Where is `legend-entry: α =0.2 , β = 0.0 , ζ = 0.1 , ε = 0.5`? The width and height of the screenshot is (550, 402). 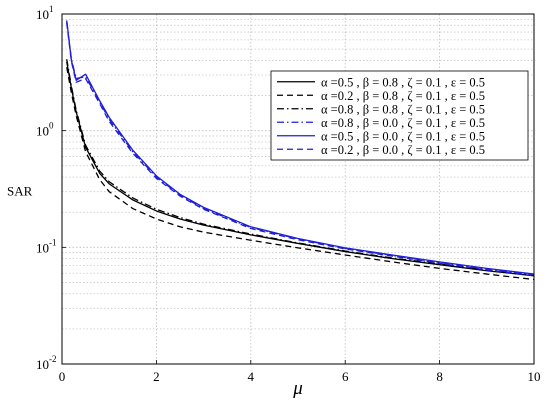 legend-entry: α =0.2 , β = 0.0 , ζ = 0.1 , ε = 0.5 is located at coordinates (403, 150).